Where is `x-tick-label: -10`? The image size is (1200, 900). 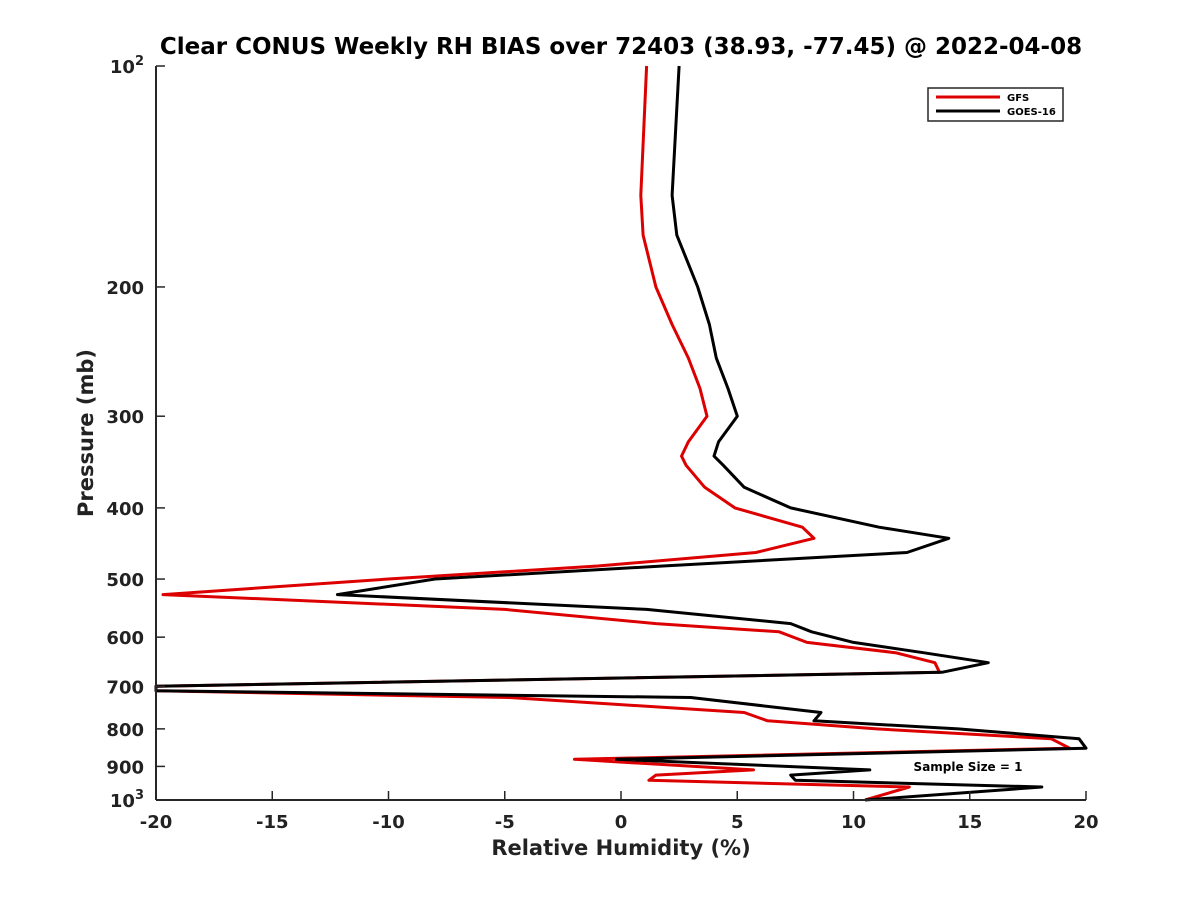 x-tick-label: -10 is located at coordinates (388, 822).